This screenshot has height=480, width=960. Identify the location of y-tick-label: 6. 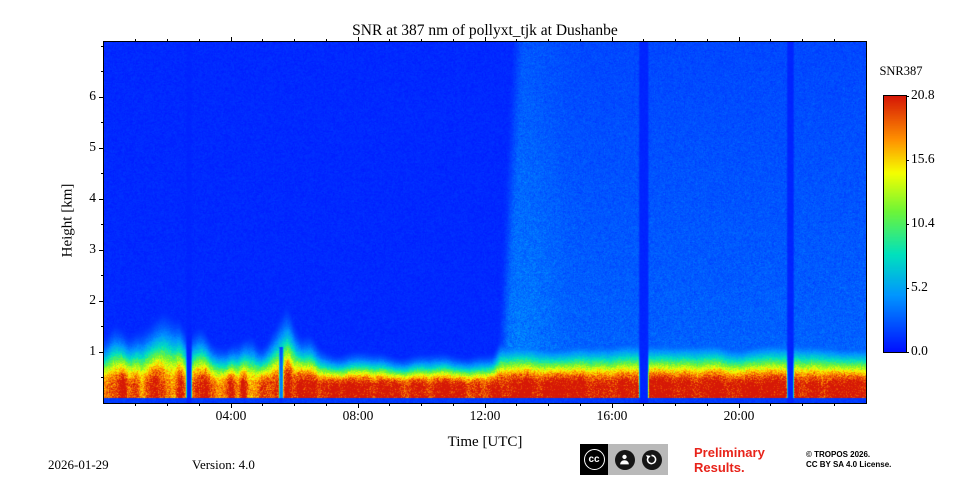
(92, 96).